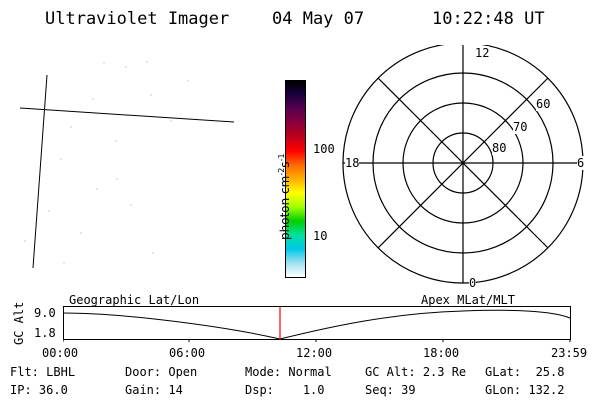 The width and height of the screenshot is (600, 400). Describe the element at coordinates (60, 353) in the screenshot. I see `time-tick-0000: 00:00` at that location.